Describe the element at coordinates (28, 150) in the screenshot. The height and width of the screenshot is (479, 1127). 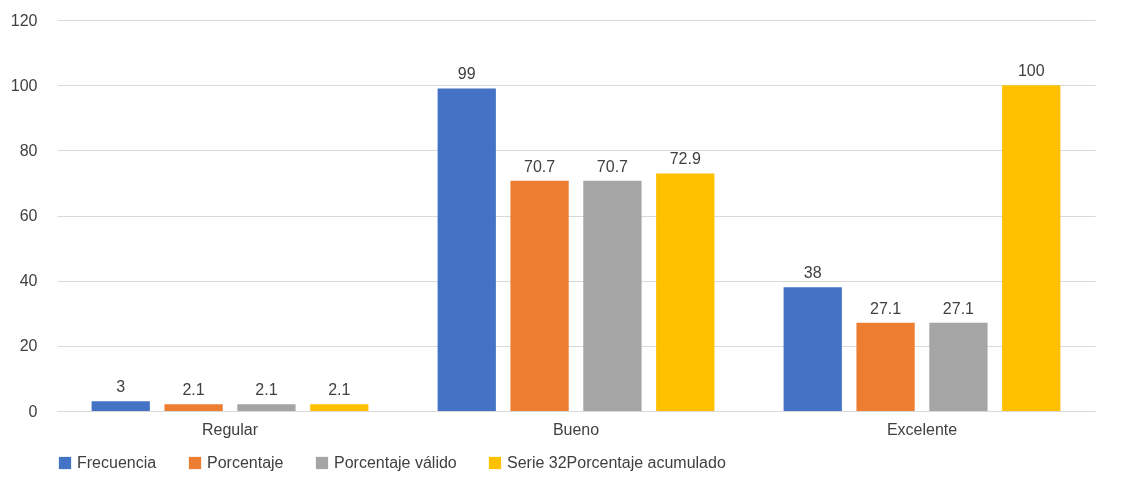
I see `y-tick-label: 80` at that location.